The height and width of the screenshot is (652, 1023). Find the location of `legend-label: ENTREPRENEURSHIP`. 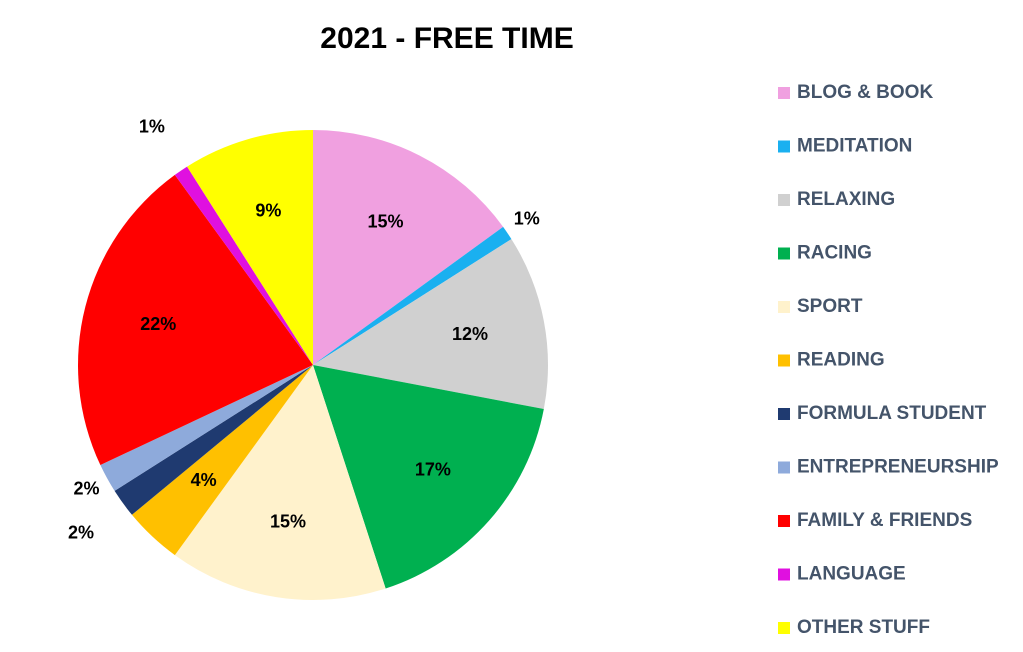

legend-label: ENTREPRENEURSHIP is located at coordinates (898, 467).